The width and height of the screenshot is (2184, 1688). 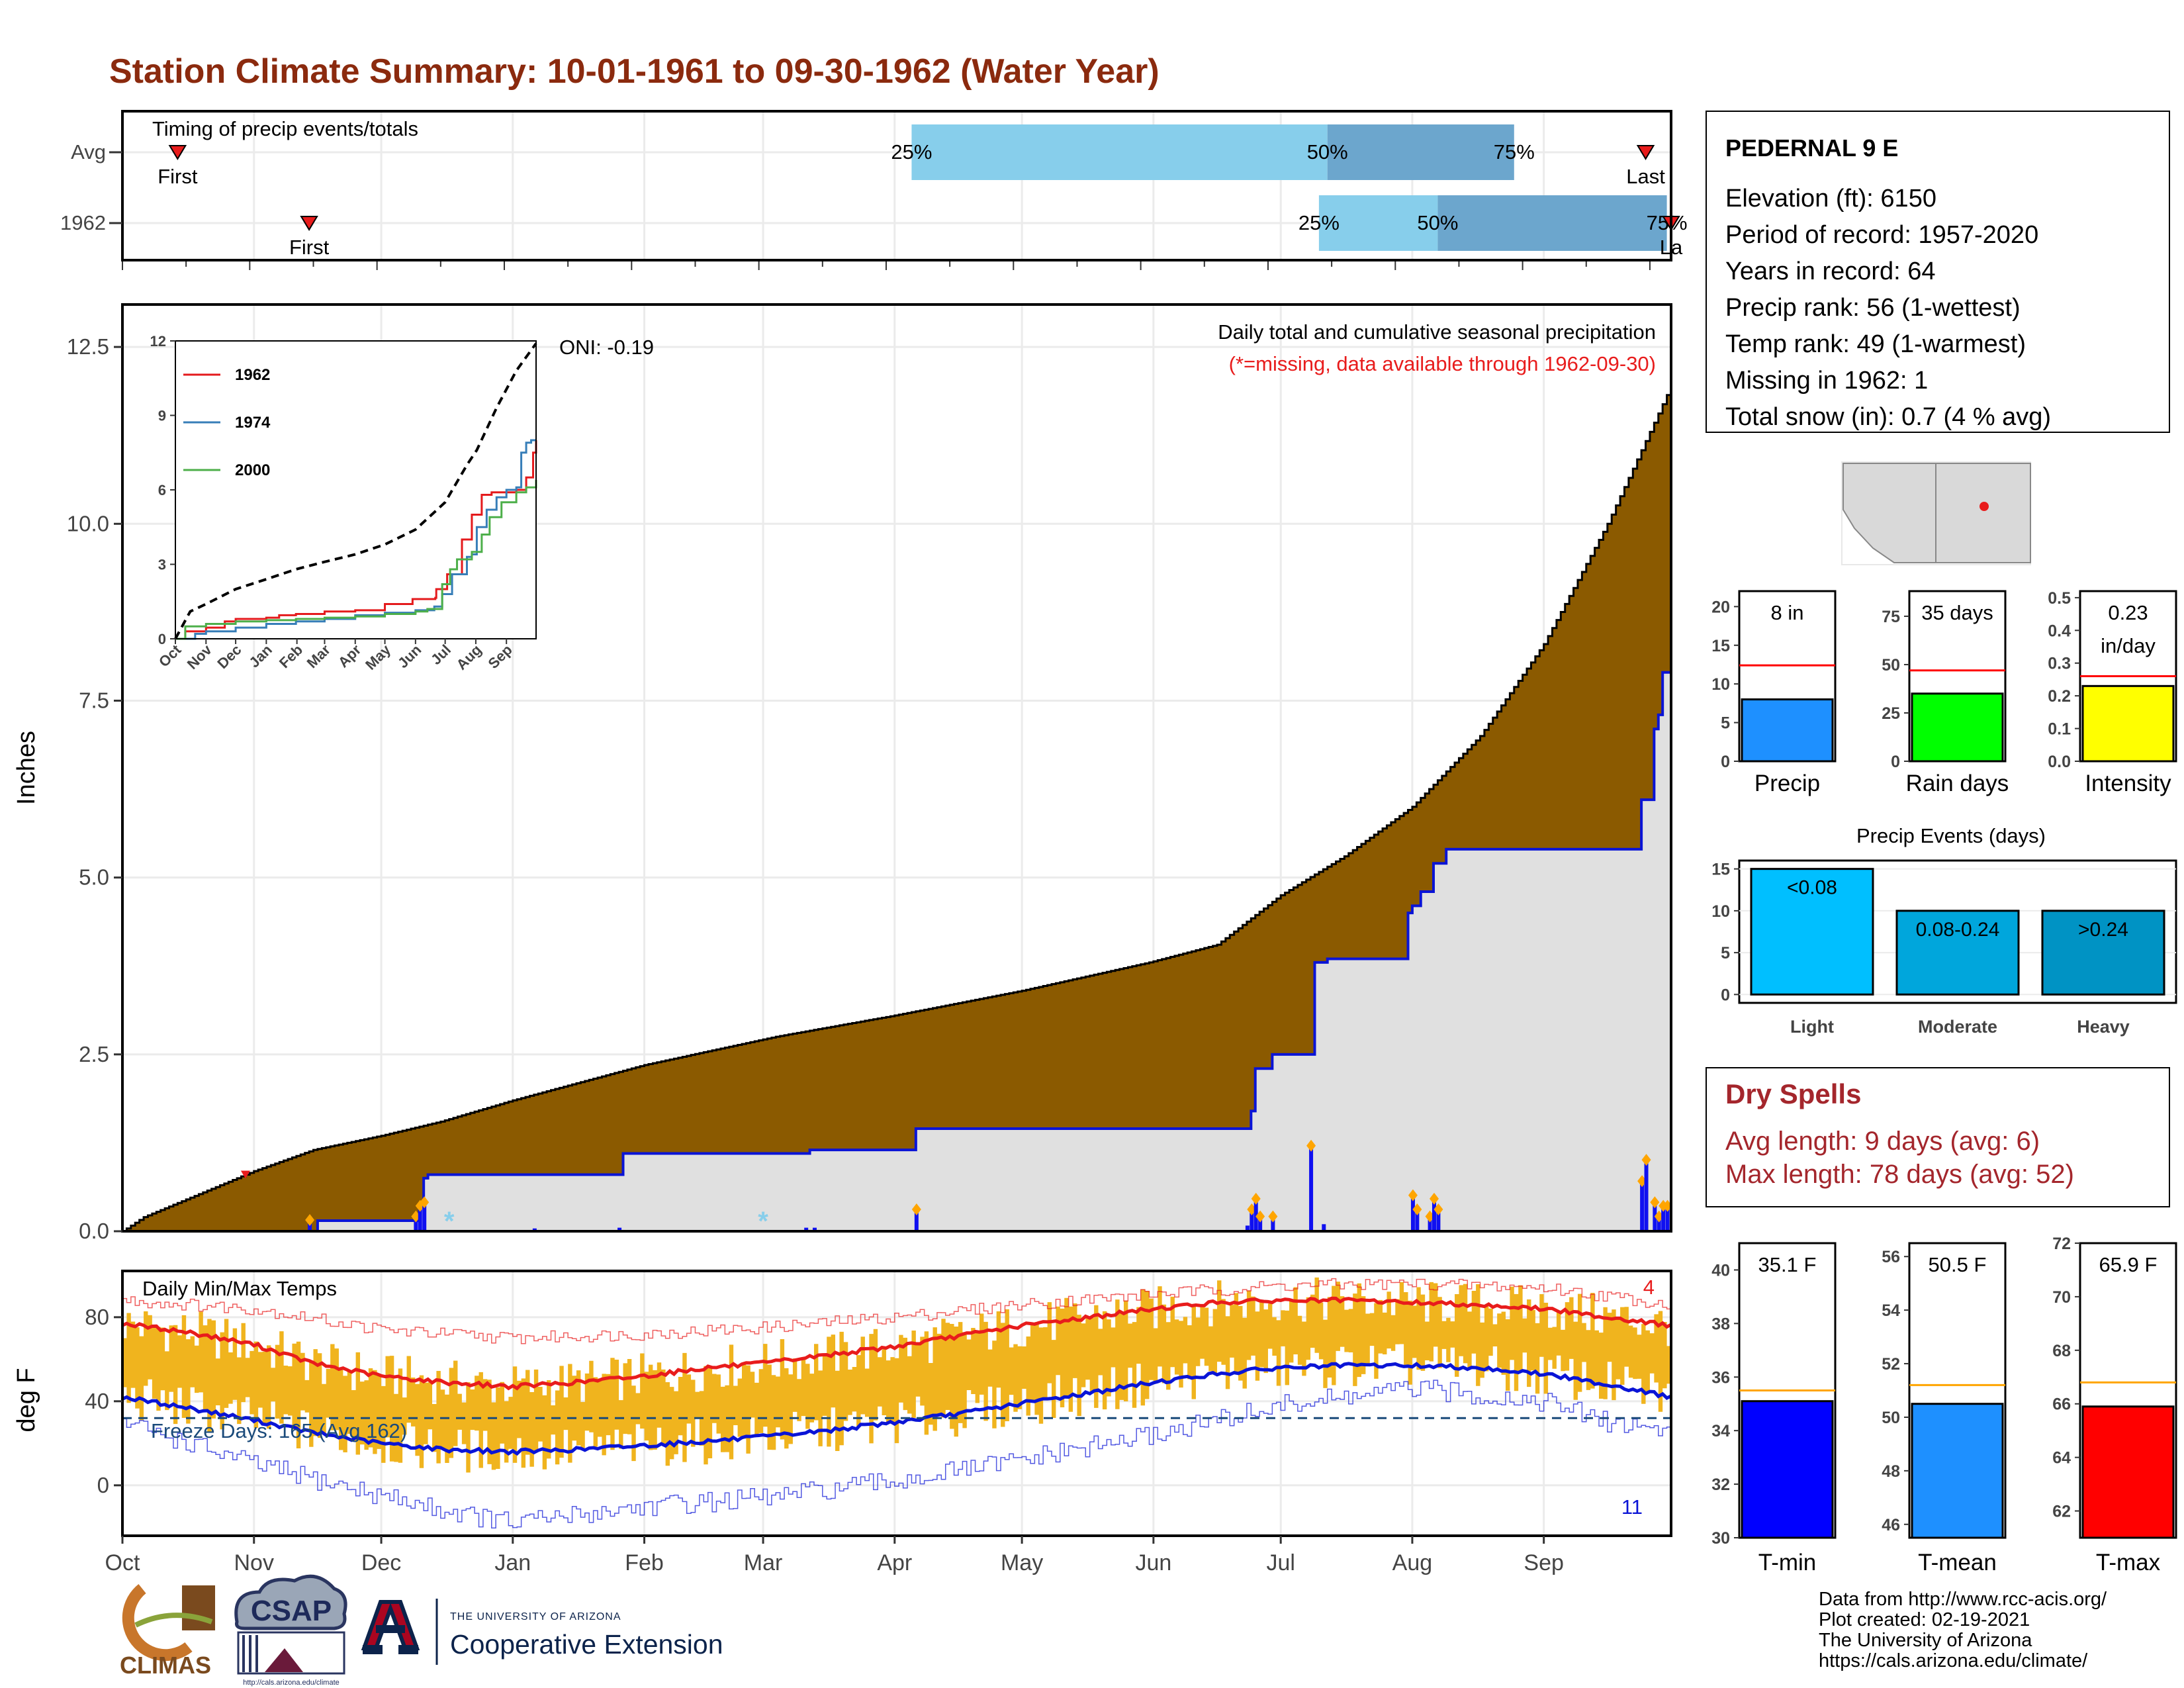 What do you see at coordinates (1720, 646) in the screenshot?
I see `bar-panel-y-tick-label: 15` at bounding box center [1720, 646].